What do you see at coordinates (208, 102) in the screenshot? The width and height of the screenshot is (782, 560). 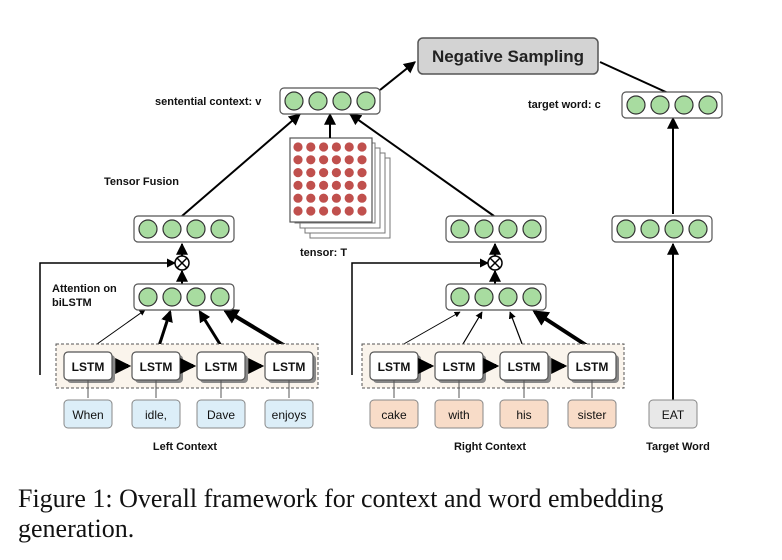 I see `sentential-context-label: sentential context: v` at bounding box center [208, 102].